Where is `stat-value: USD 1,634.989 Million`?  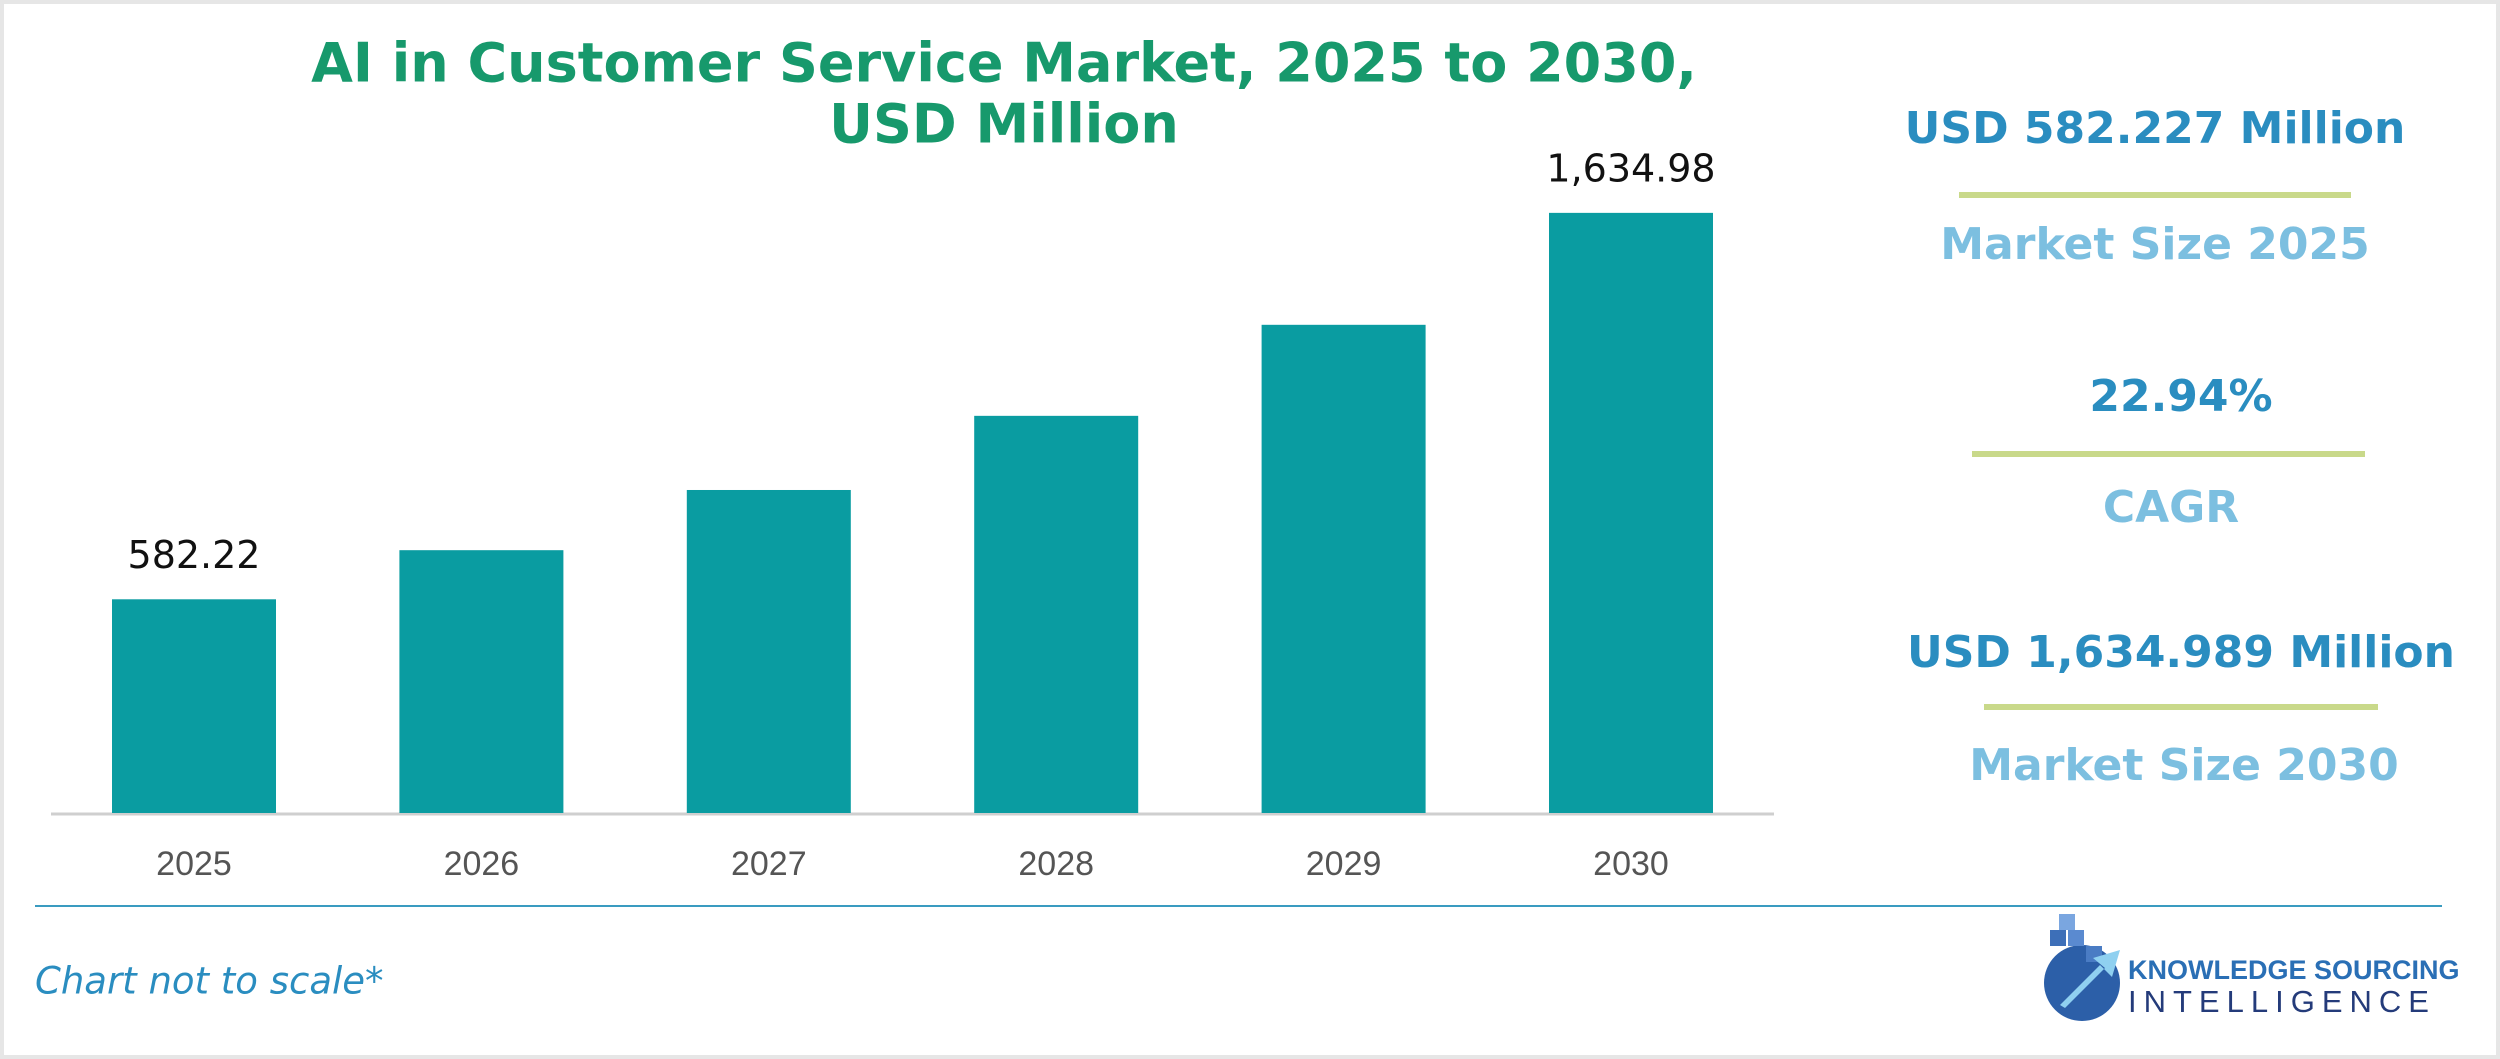 stat-value: USD 1,634.989 Million is located at coordinates (2181, 652).